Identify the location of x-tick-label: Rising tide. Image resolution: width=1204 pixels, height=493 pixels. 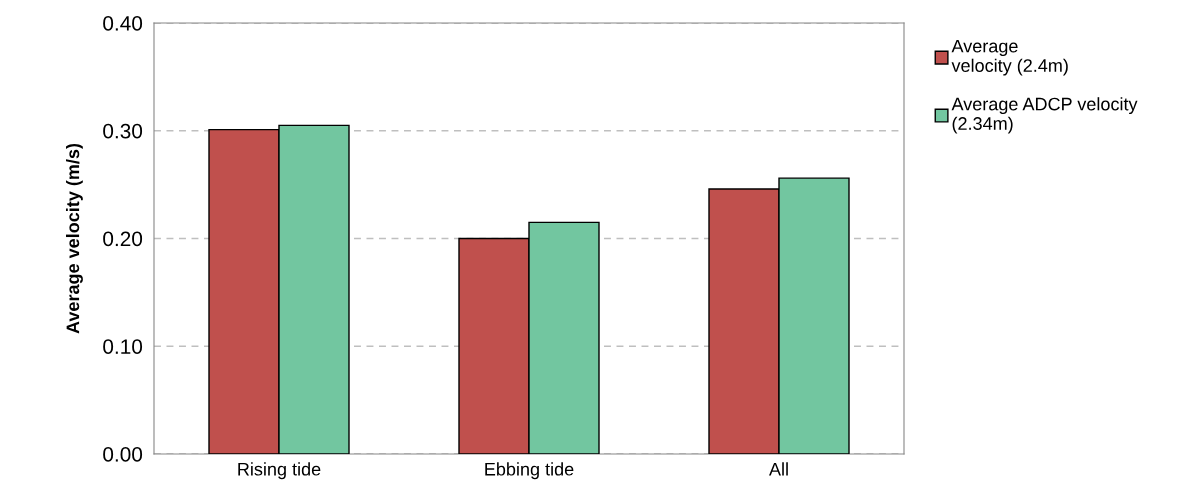
(279, 471).